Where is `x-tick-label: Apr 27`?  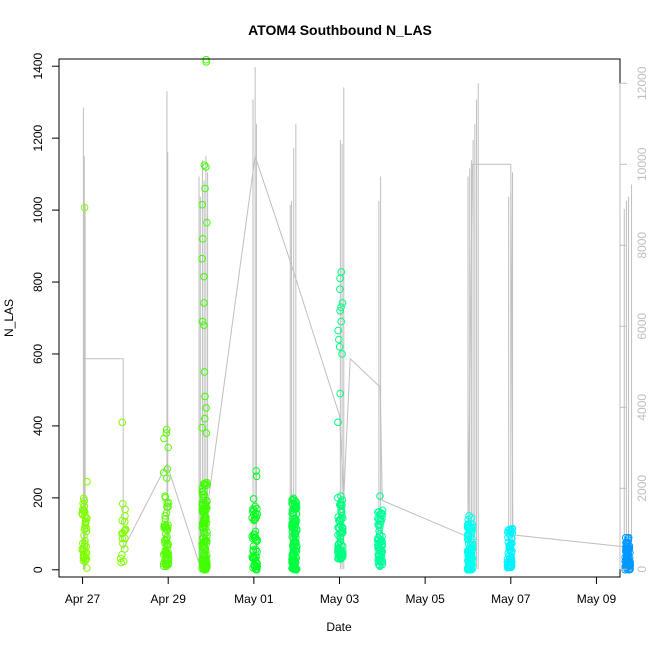
x-tick-label: Apr 27 is located at coordinates (83, 599).